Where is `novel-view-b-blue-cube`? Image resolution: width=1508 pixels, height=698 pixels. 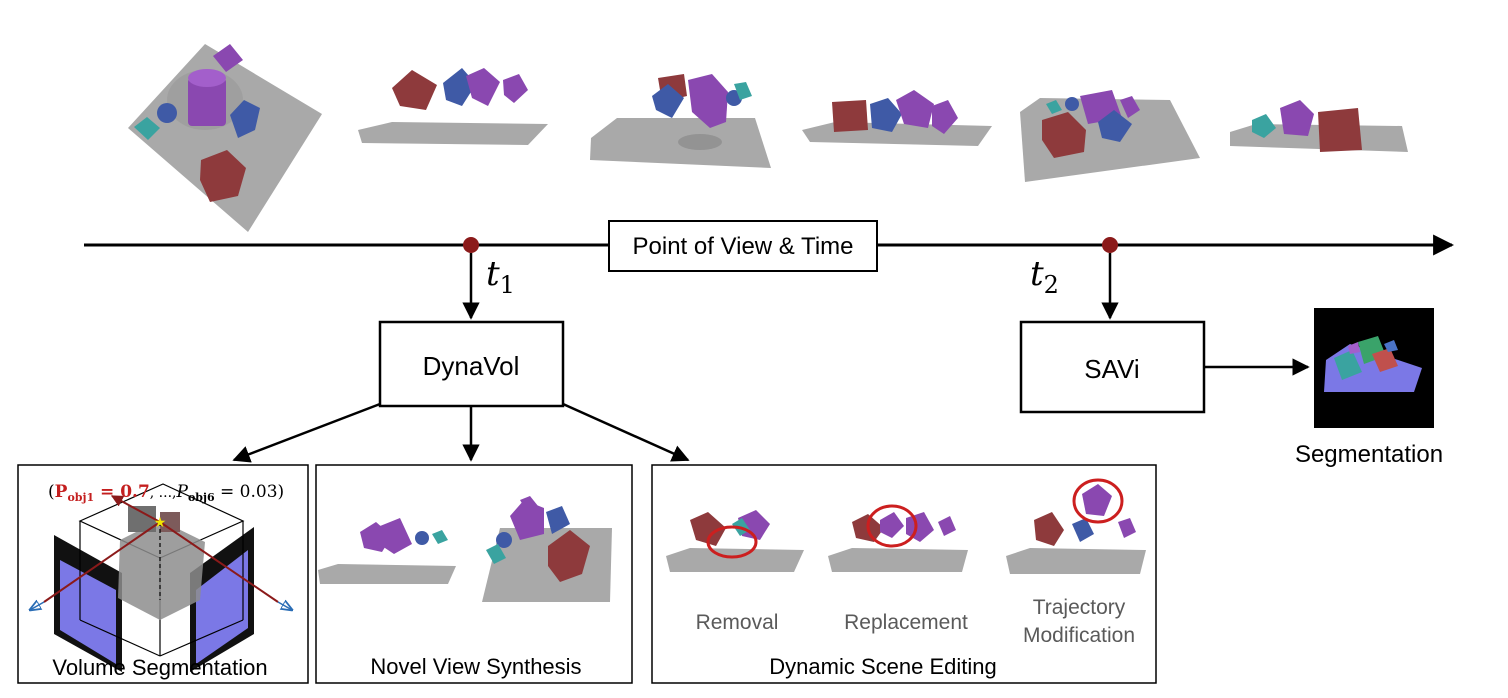
novel-view-b-blue-cube is located at coordinates (558, 520).